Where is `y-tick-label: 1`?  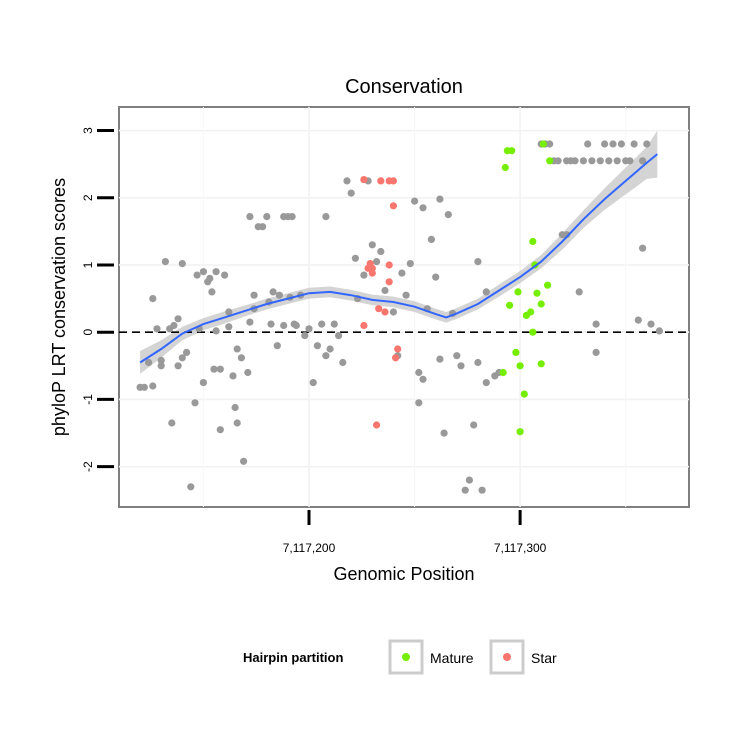 y-tick-label: 1 is located at coordinates (88, 264).